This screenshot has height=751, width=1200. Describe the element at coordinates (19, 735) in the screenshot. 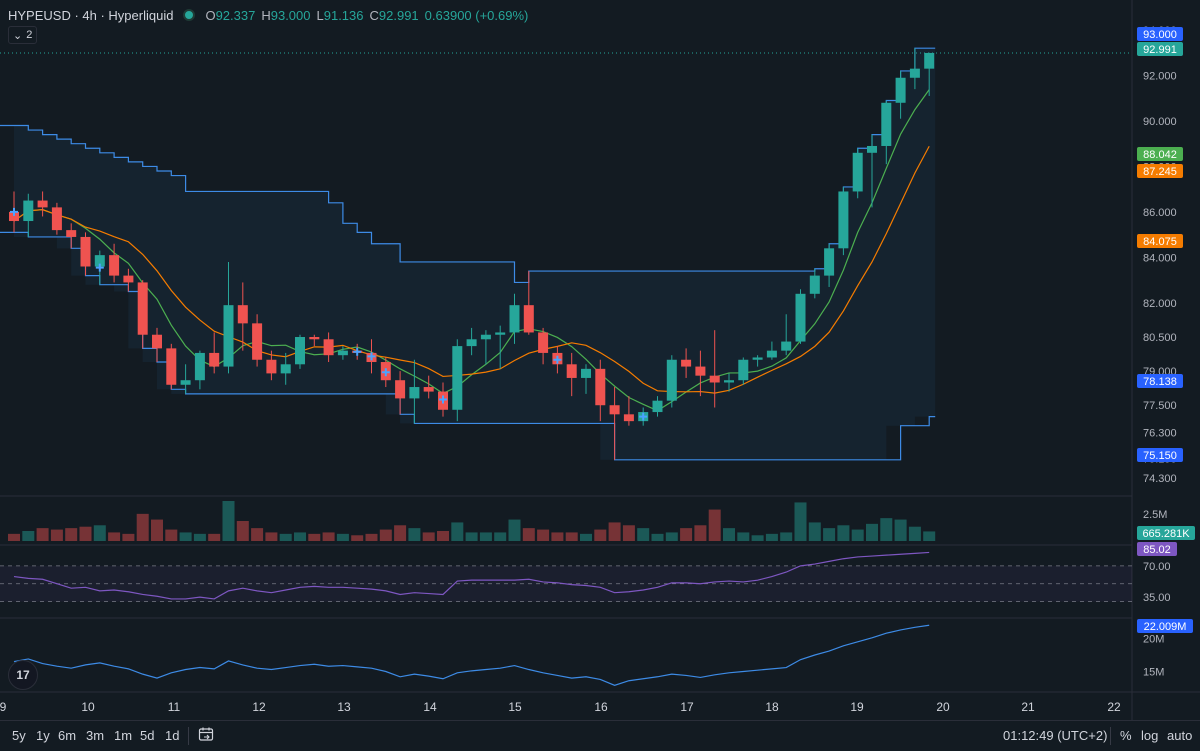

I see `range-5y-button: 5y` at that location.